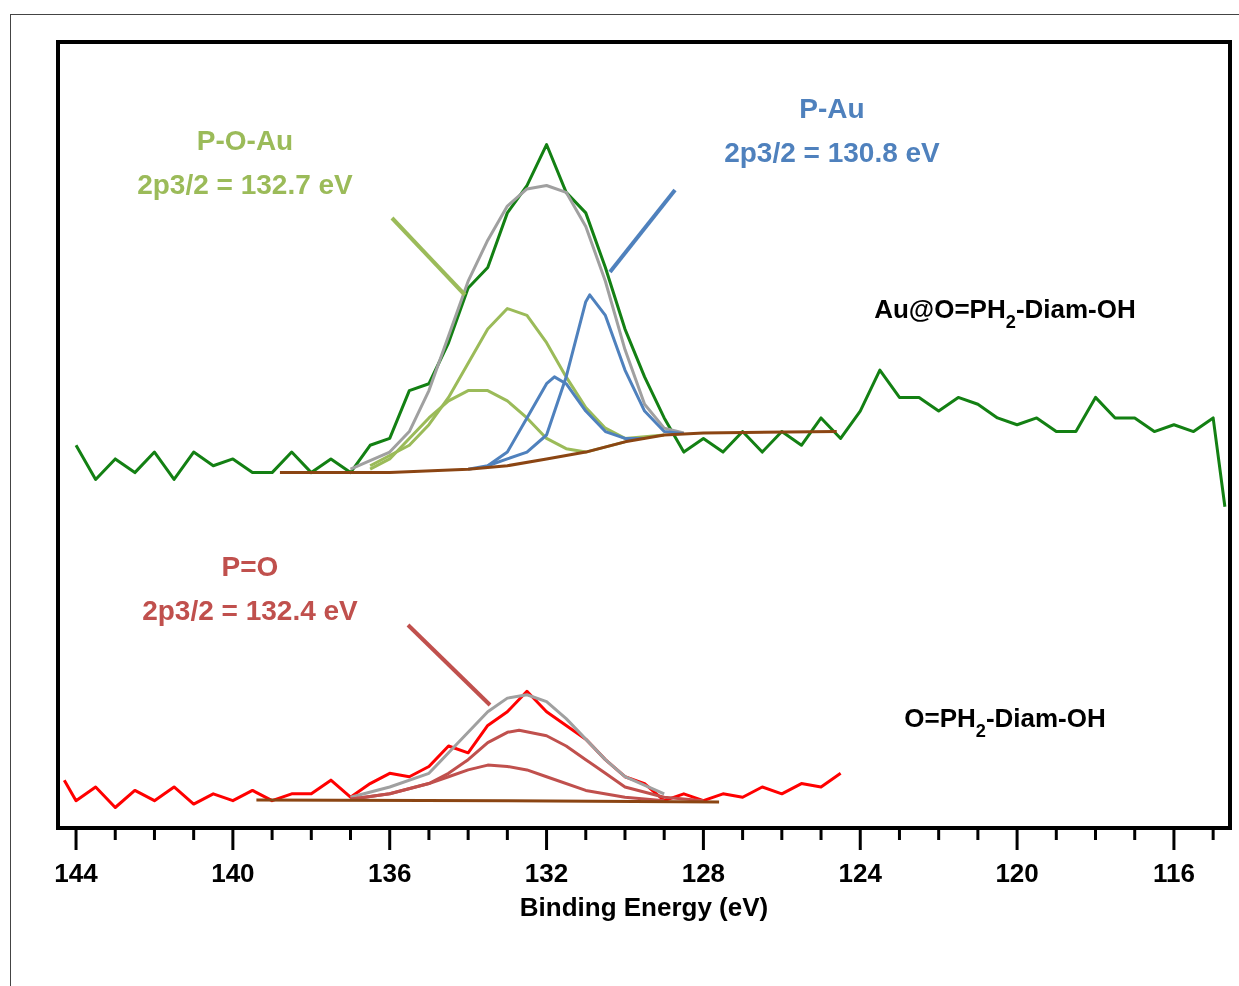  Describe the element at coordinates (245, 162) in the screenshot. I see `annotation: P-O-Au 2p3/2 = 132.7 eV` at that location.